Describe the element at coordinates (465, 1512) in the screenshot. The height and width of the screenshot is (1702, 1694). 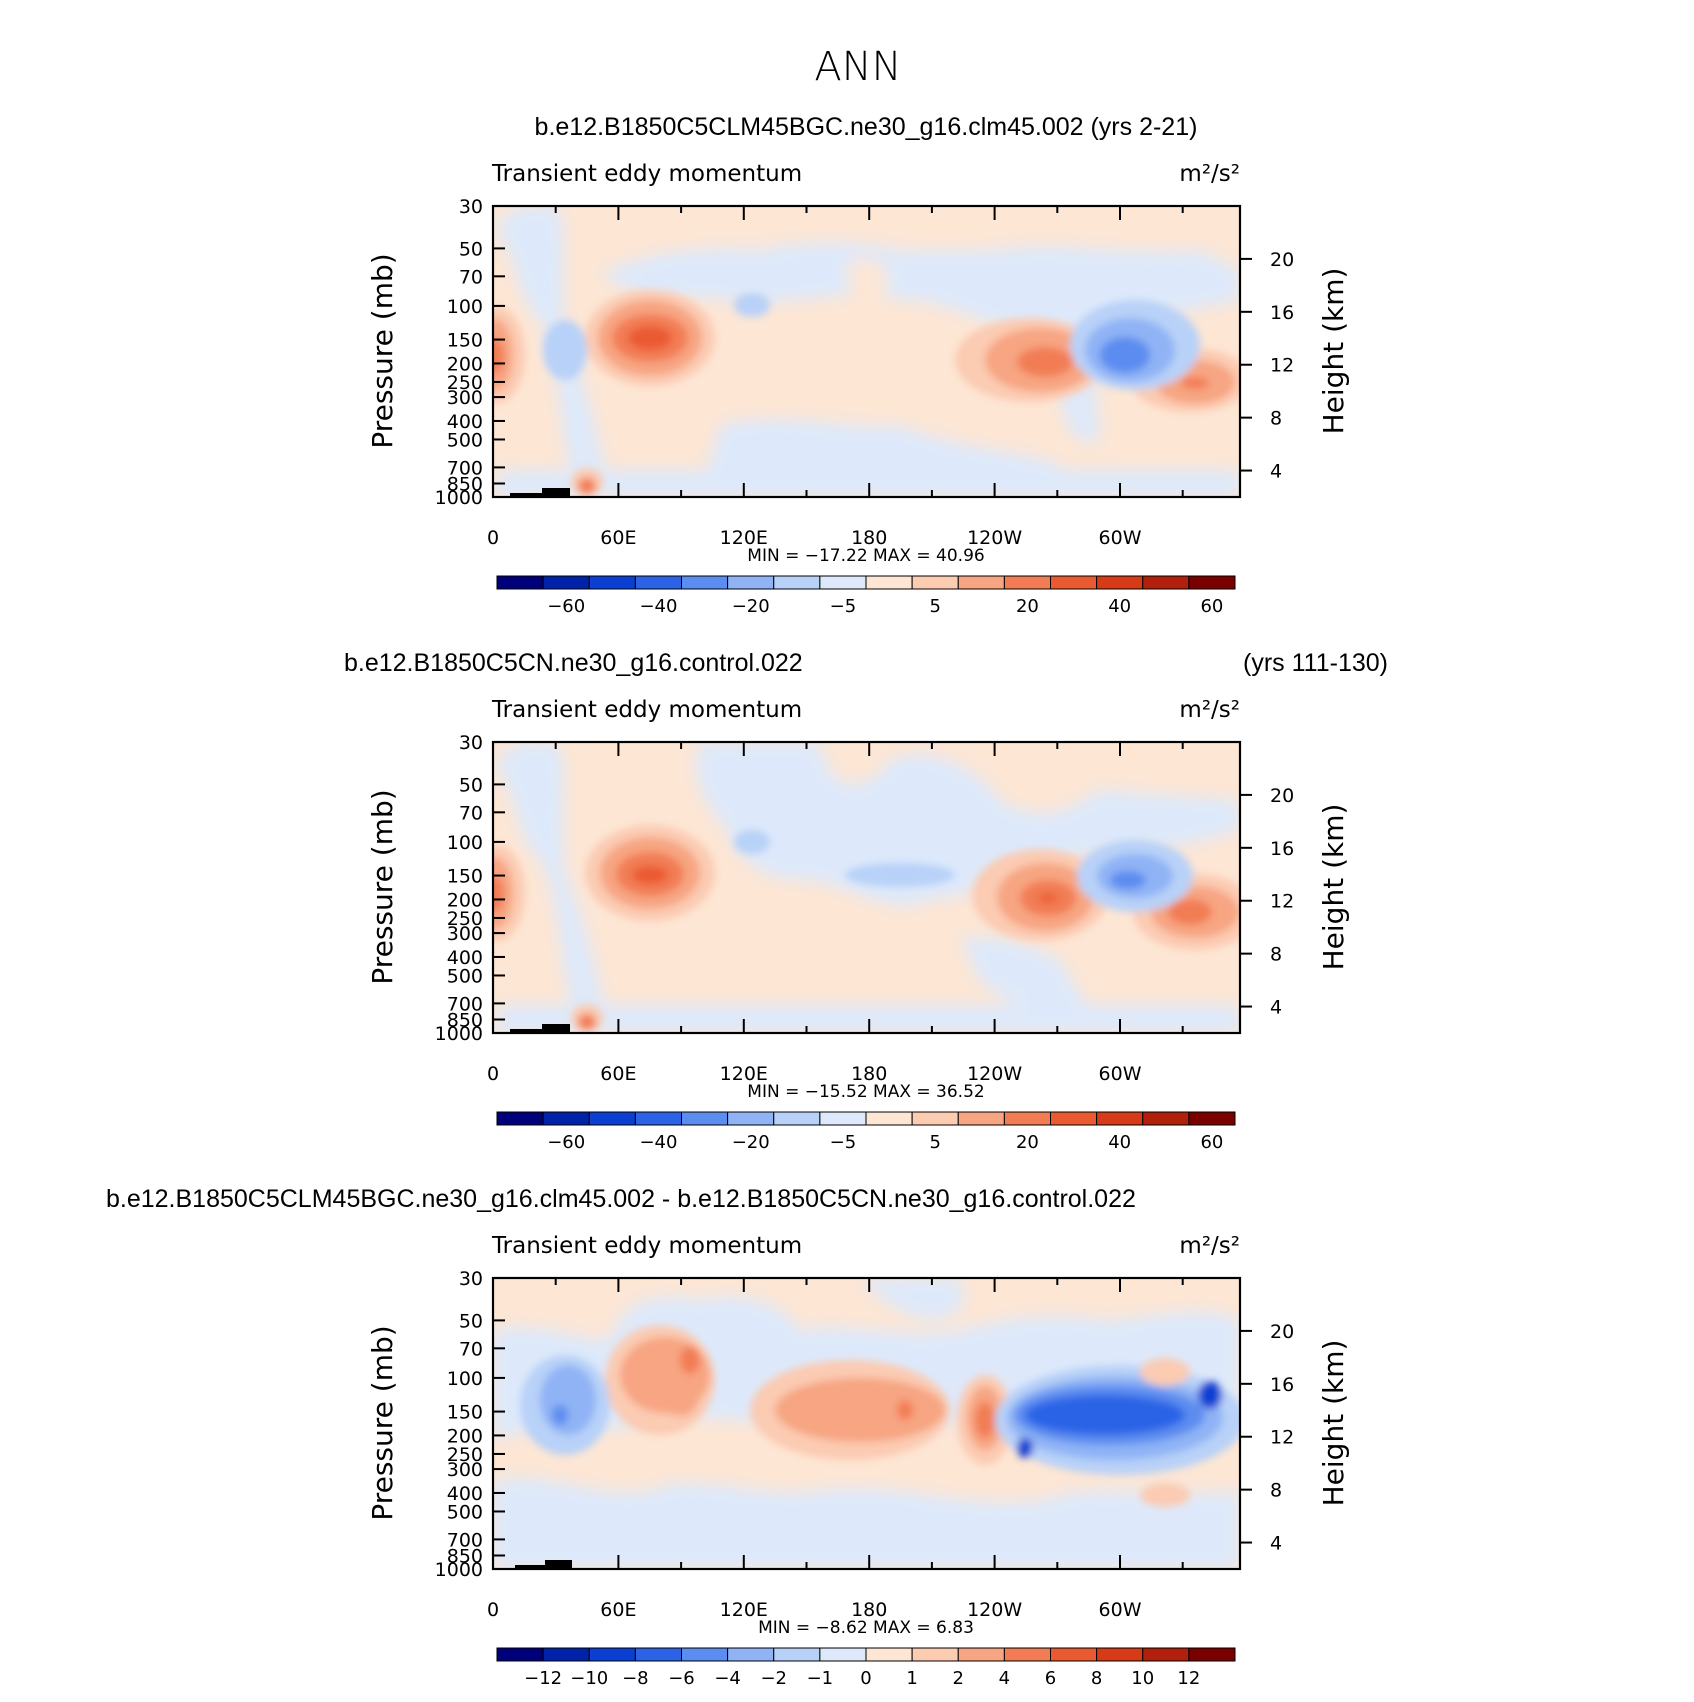
I see `pressure-tick-label: 500` at that location.